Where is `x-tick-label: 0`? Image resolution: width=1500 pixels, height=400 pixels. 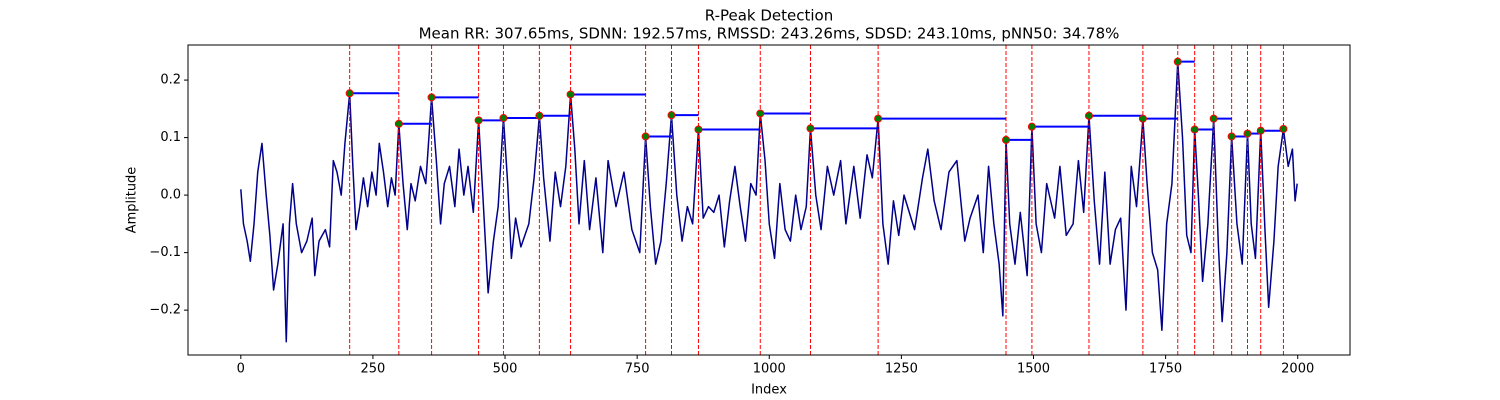
x-tick-label: 0 is located at coordinates (241, 369).